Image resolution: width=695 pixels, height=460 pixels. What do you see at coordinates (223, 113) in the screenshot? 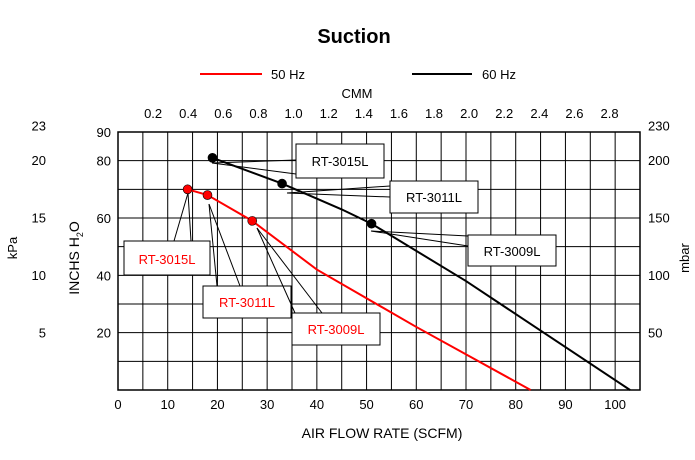
I see `cmm-tick-label: 0.6` at bounding box center [223, 113].